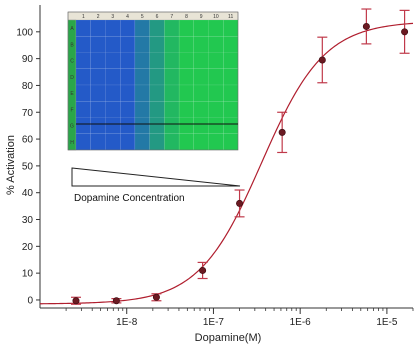 The image size is (415, 344). What do you see at coordinates (112, 17) in the screenshot?
I see `plate-column-label: 3` at bounding box center [112, 17].